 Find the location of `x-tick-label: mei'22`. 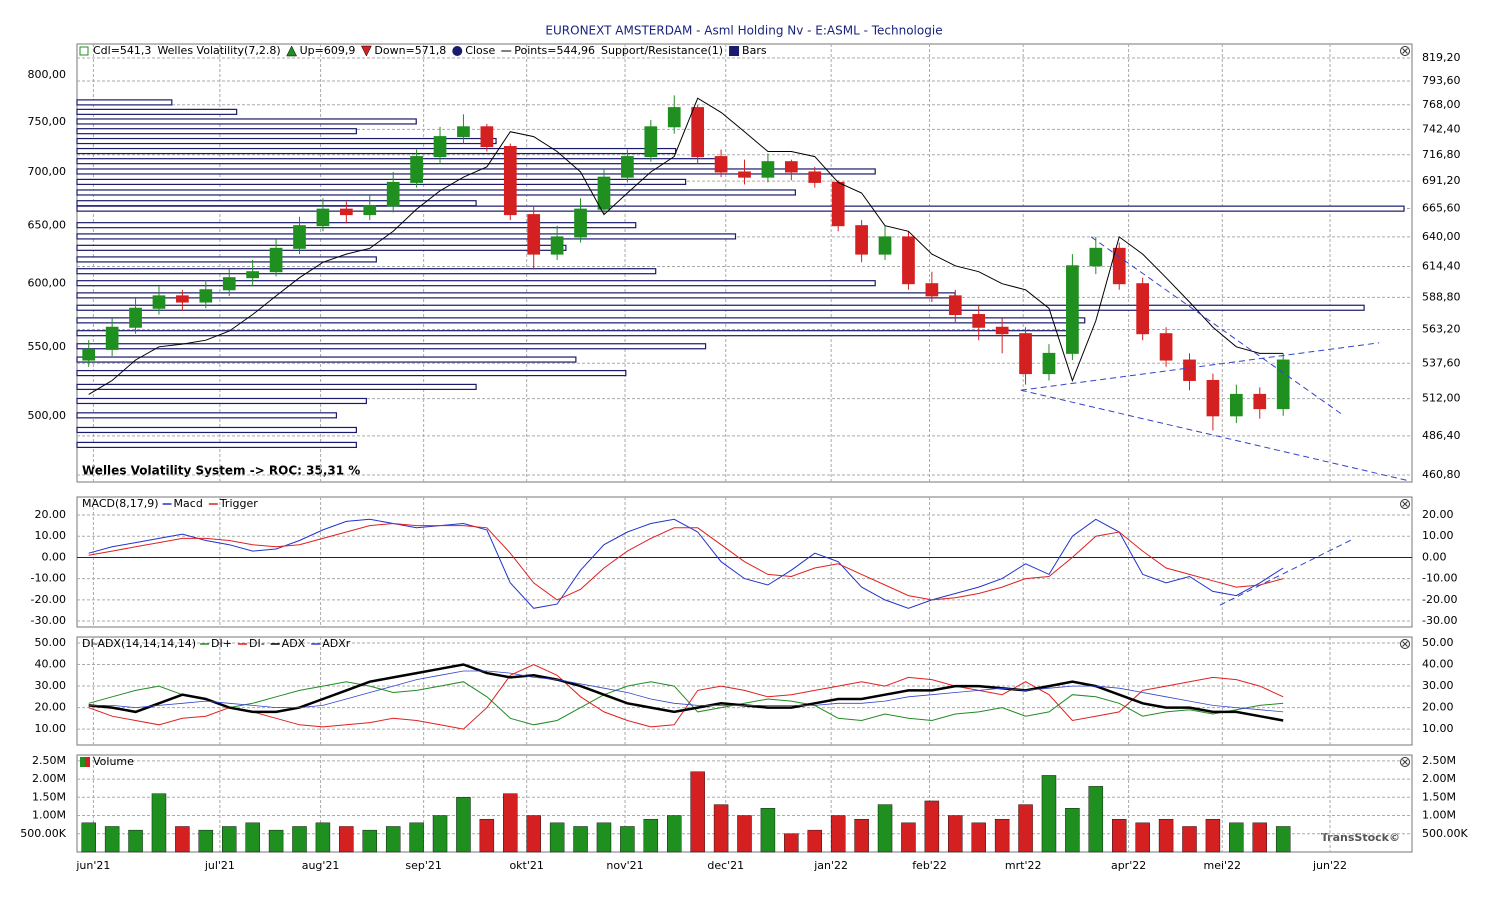

x-tick-label: mei'22 is located at coordinates (1223, 865).